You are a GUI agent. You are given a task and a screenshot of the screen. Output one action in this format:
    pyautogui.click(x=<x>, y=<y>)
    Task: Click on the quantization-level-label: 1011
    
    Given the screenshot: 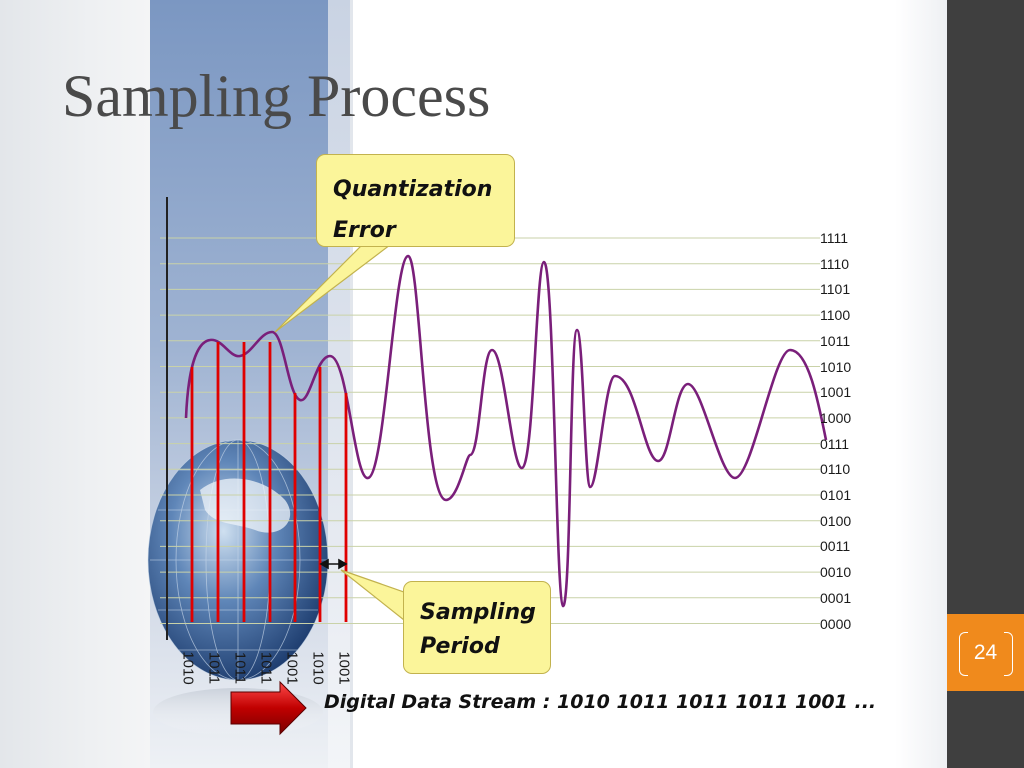 What is the action you would take?
    pyautogui.click(x=835, y=340)
    